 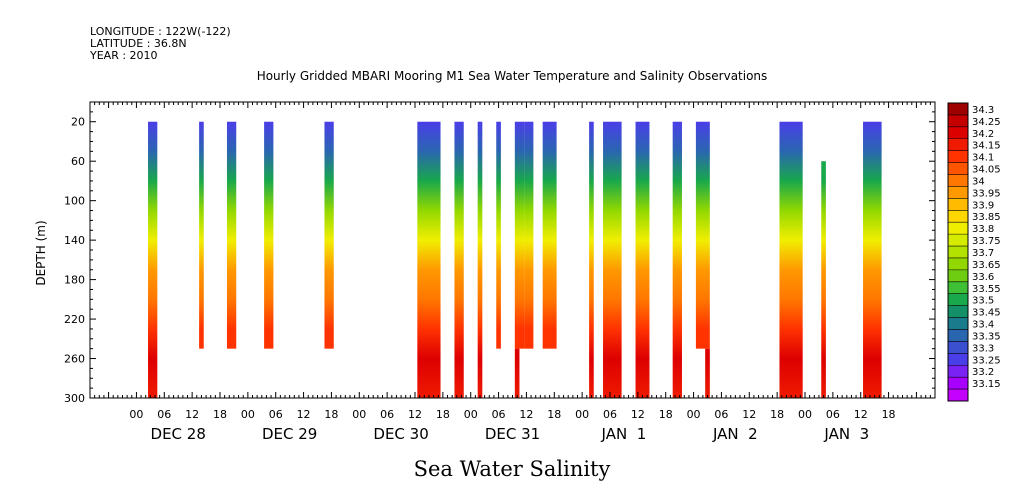 I want to click on colorbar-label: 33.15, so click(x=986, y=384).